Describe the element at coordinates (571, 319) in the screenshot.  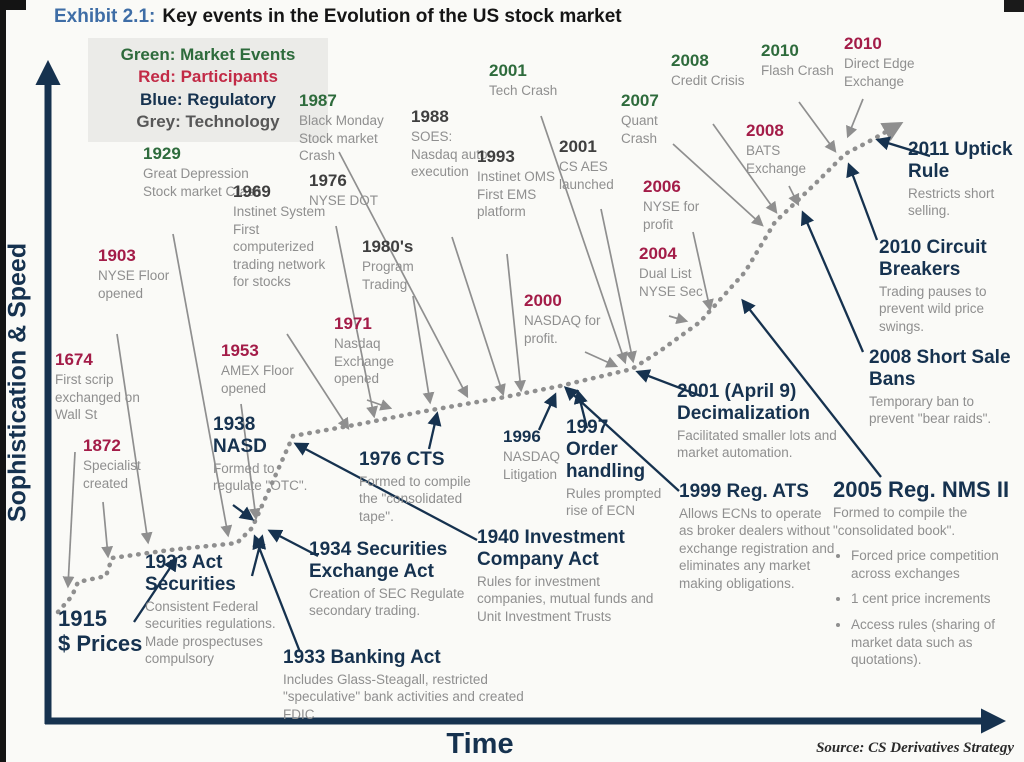
I see `event-2000-nasdaq-profit: 2000 NASDAQ for profit.` at that location.